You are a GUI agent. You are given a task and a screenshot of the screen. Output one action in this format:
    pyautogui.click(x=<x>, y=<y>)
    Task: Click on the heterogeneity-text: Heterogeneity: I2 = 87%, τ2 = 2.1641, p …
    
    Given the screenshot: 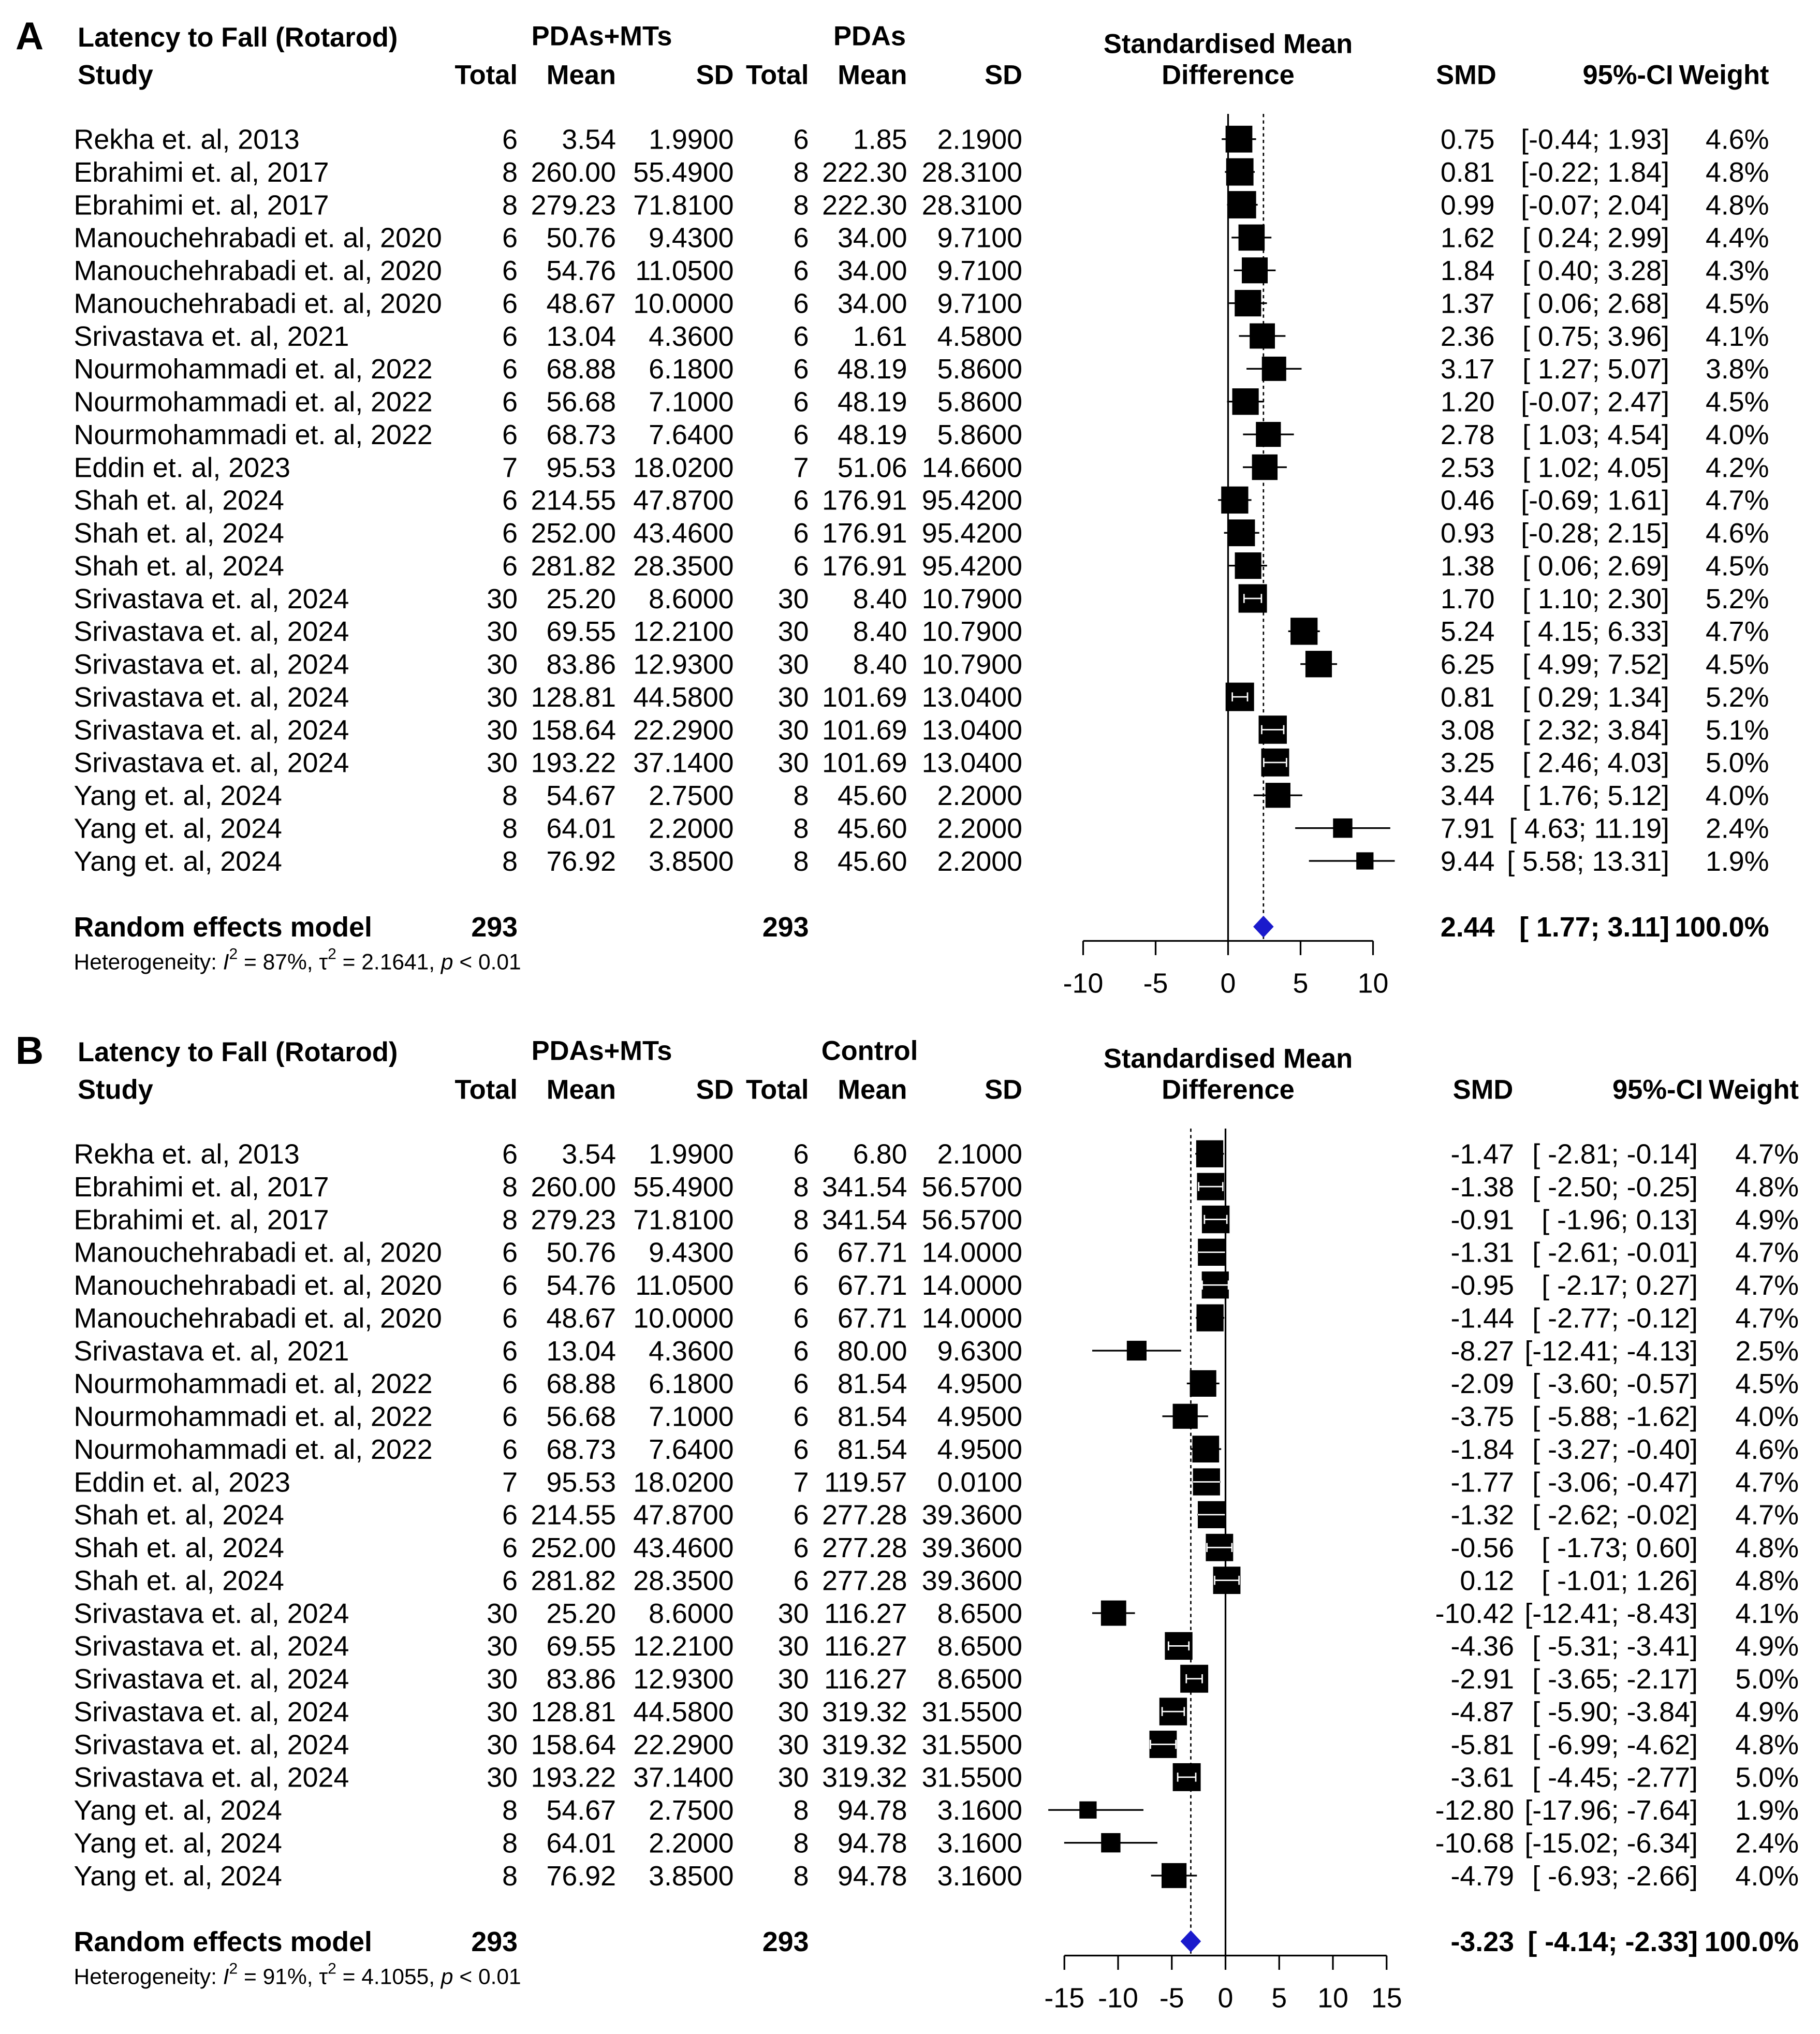 What is the action you would take?
    pyautogui.click(x=298, y=960)
    